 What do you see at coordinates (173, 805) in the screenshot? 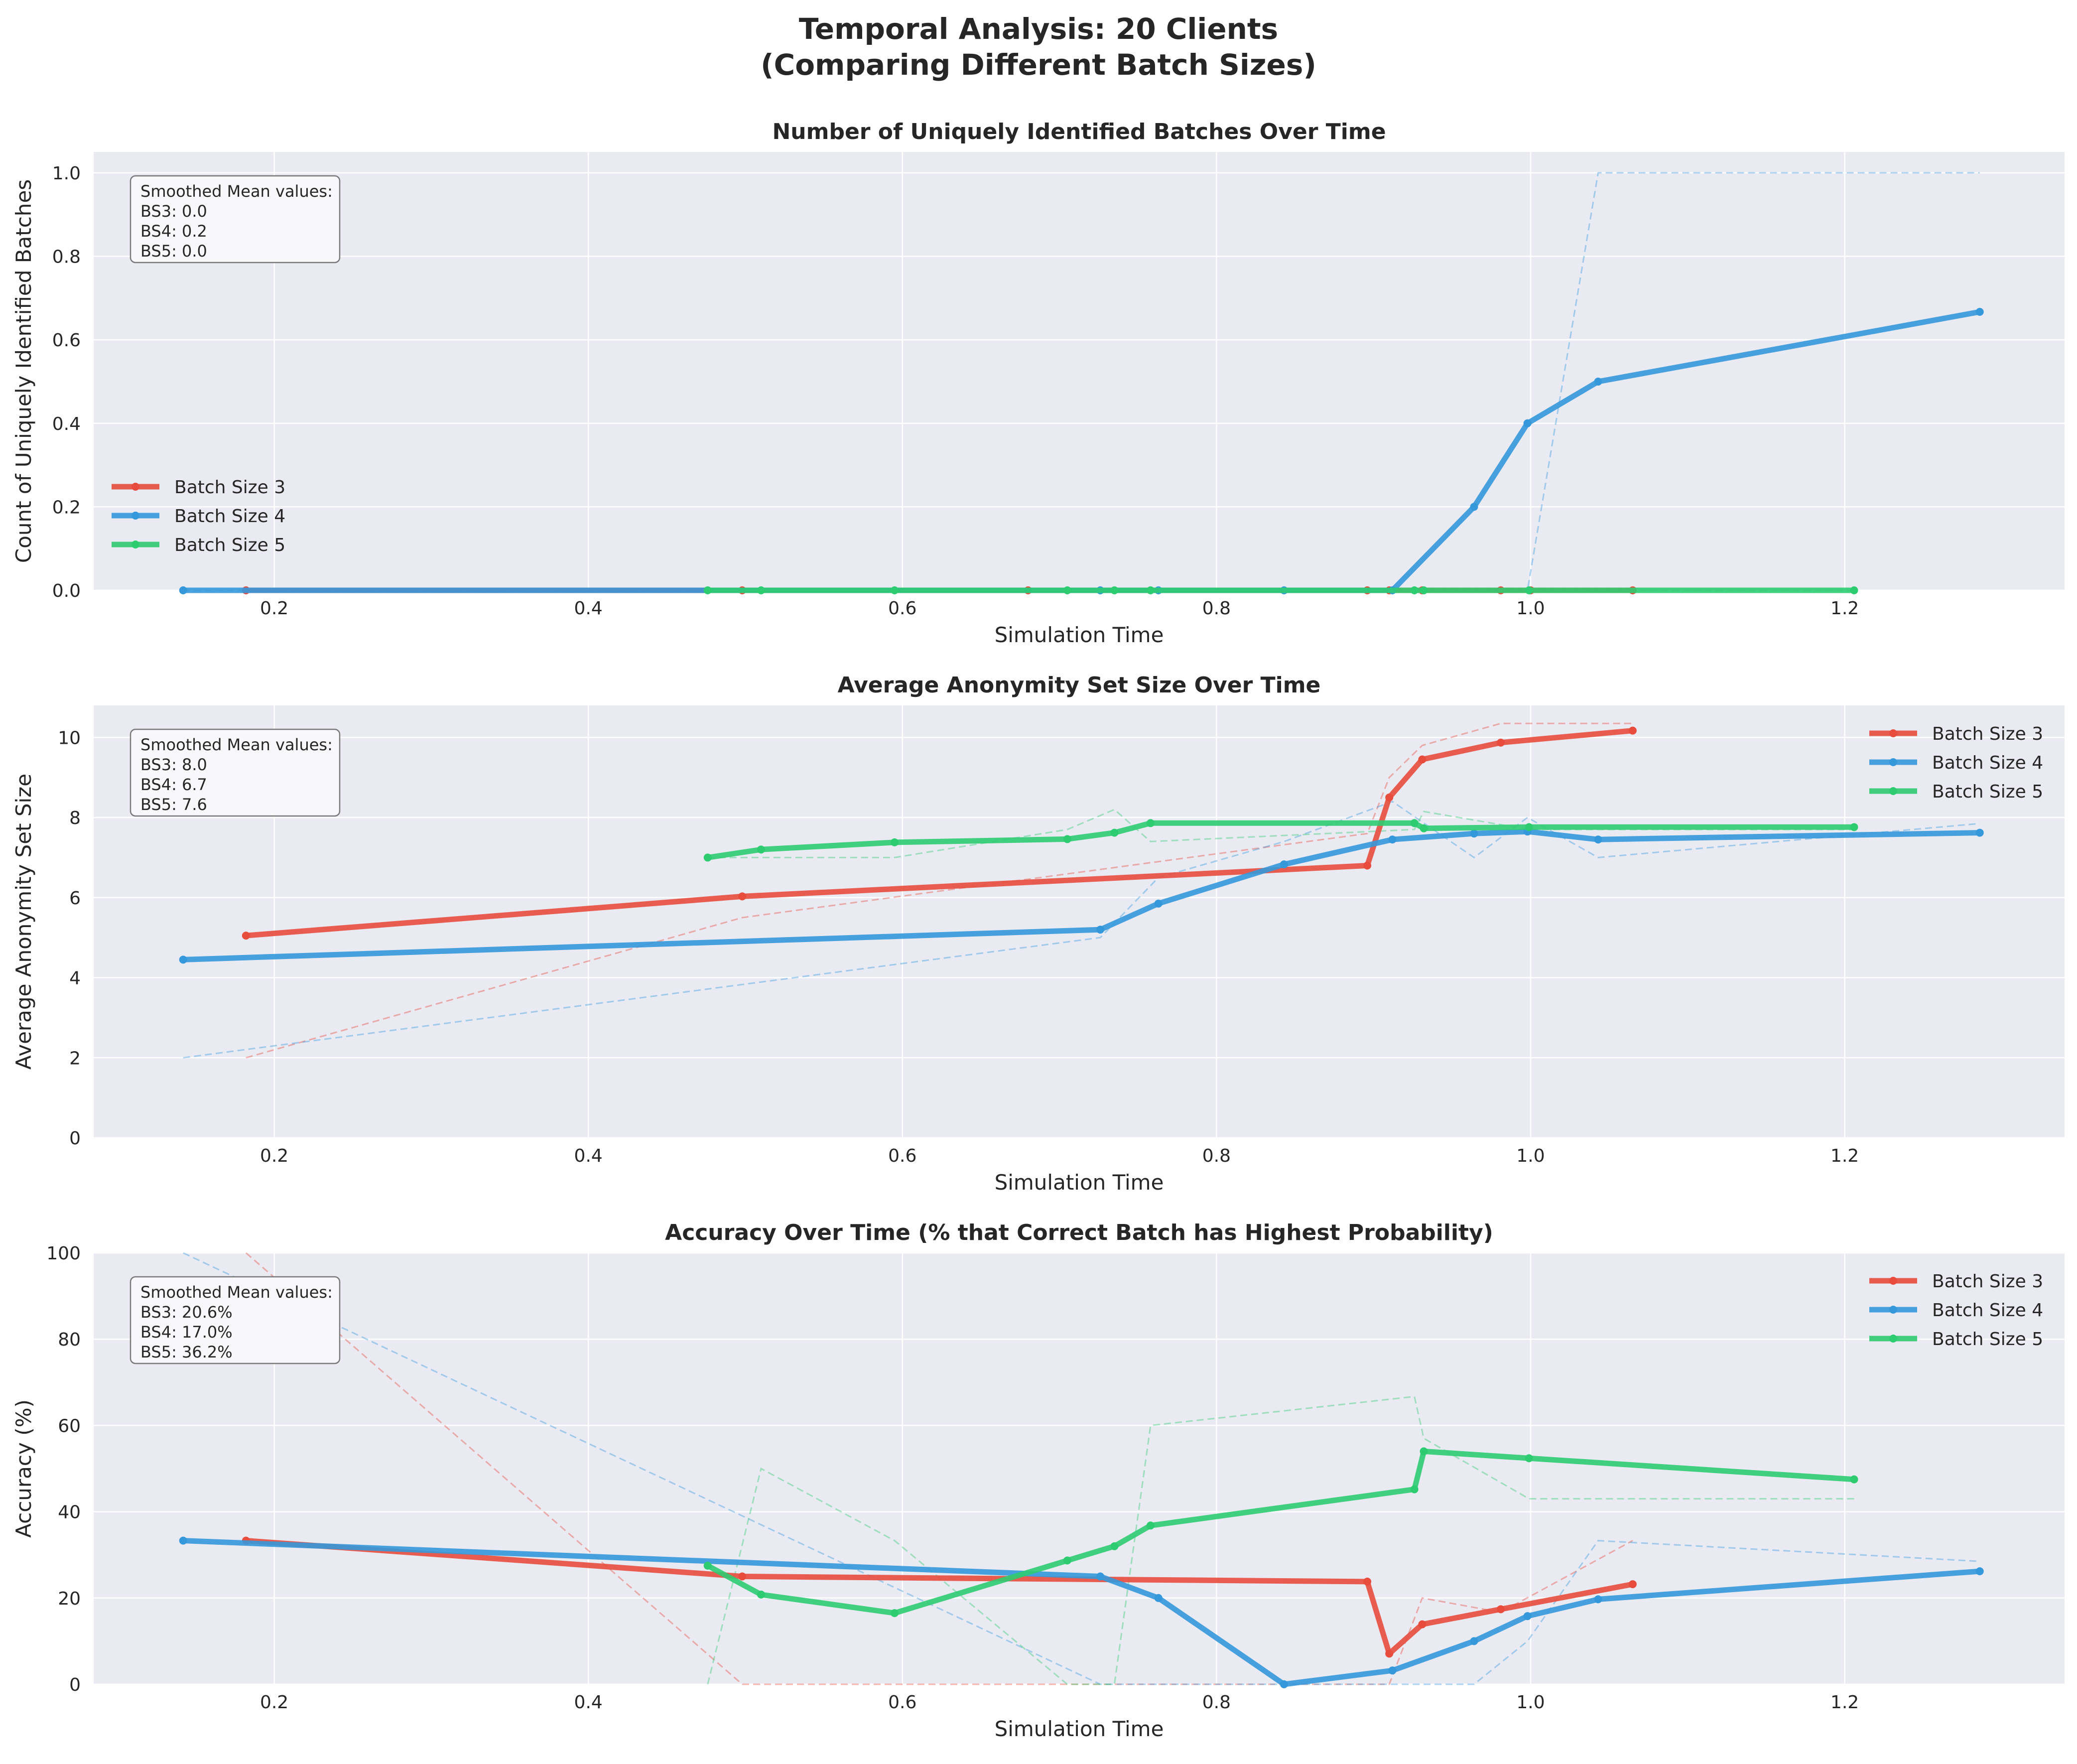
I see `stats-line: BS5: 7.6` at bounding box center [173, 805].